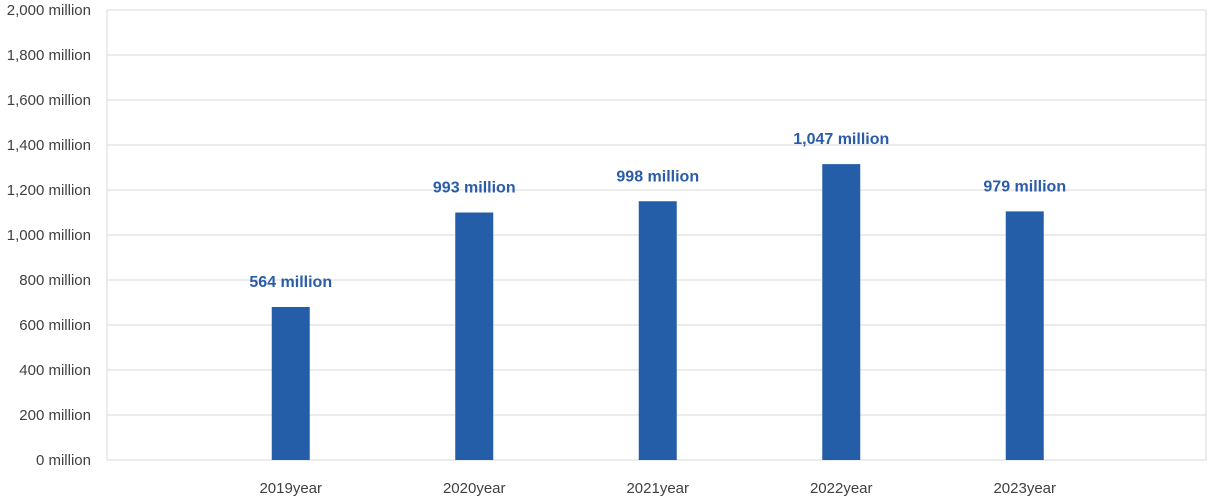  I want to click on x-tick-label: 2019year, so click(290, 488).